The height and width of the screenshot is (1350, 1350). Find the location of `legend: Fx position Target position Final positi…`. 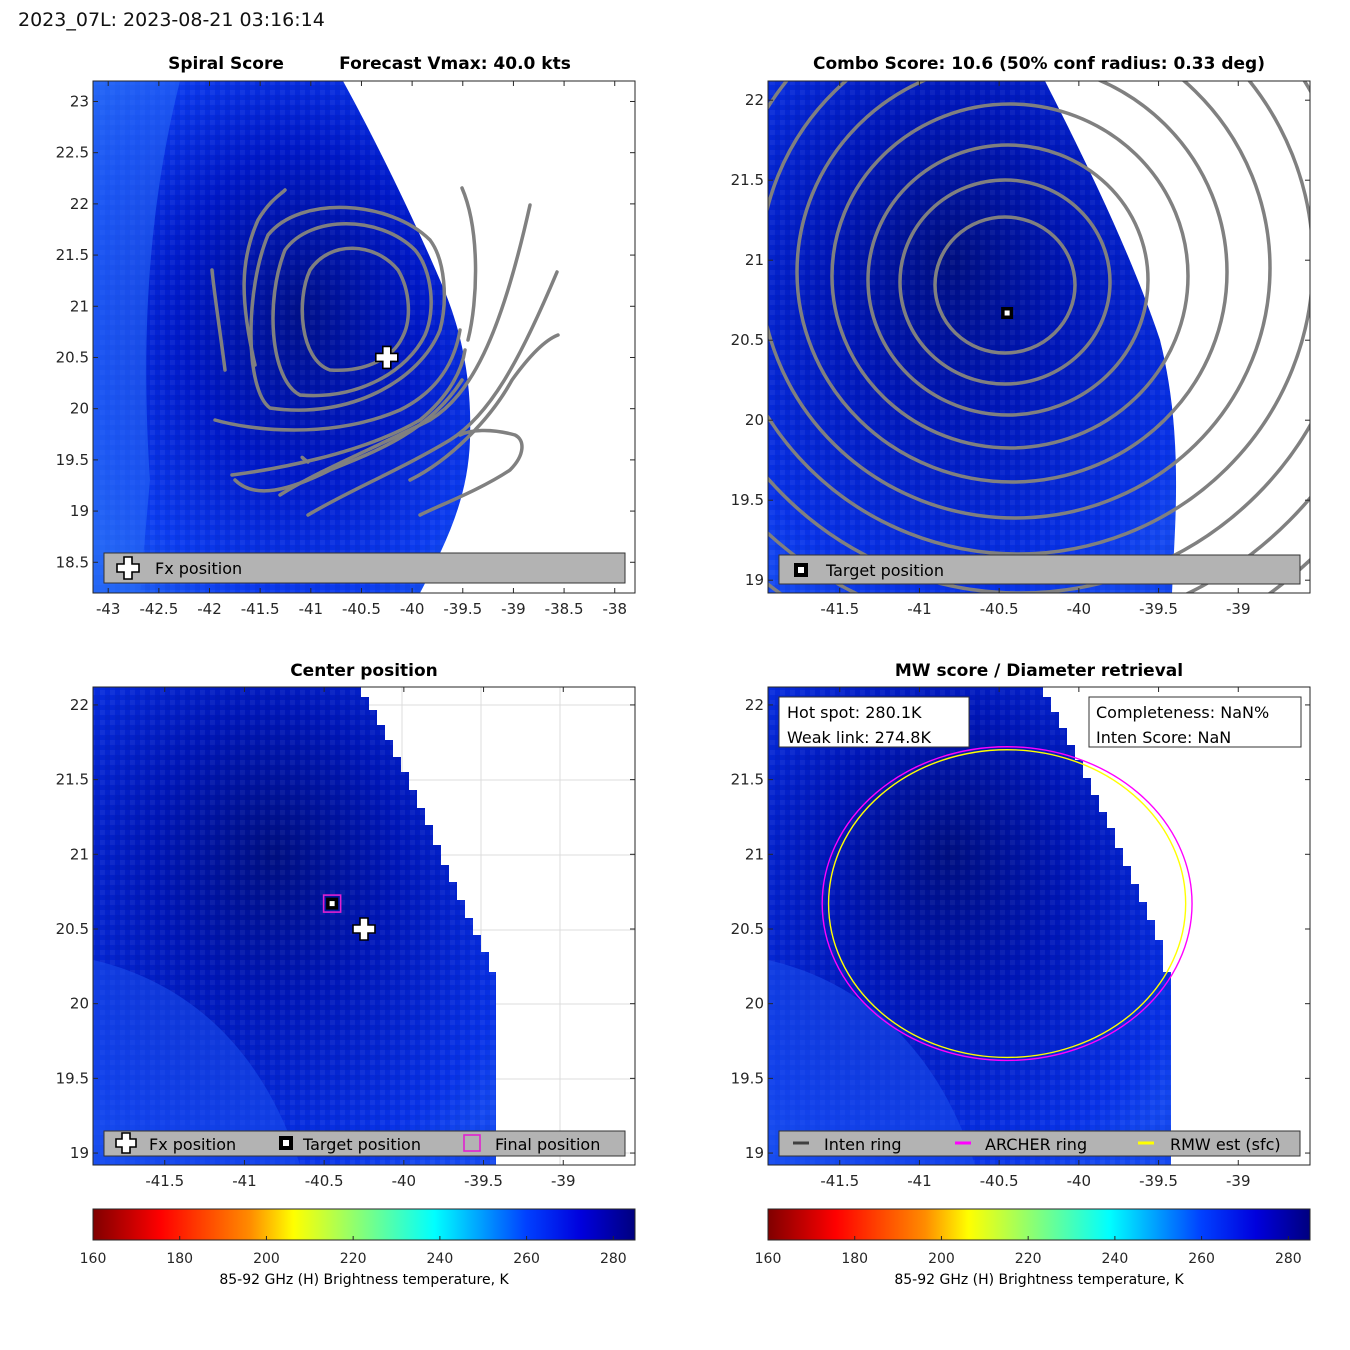

legend: Fx position Target position Final positi… is located at coordinates (364, 1143).